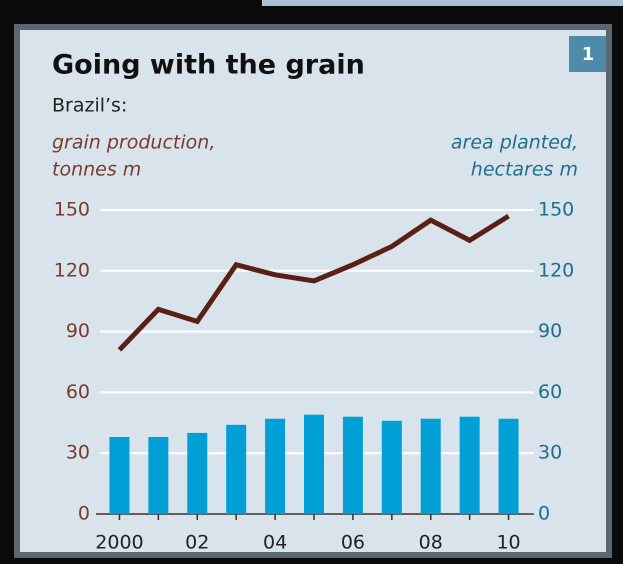 The image size is (623, 564). What do you see at coordinates (84, 514) in the screenshot?
I see `y-tick-label: 0` at bounding box center [84, 514].